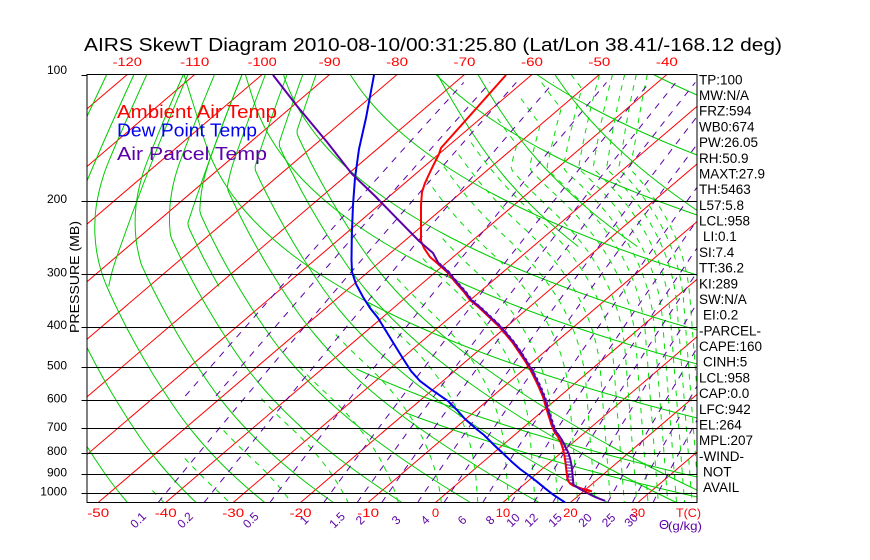 The width and height of the screenshot is (870, 560). I want to click on svg-text: PRESSURE (MB), so click(74, 277).